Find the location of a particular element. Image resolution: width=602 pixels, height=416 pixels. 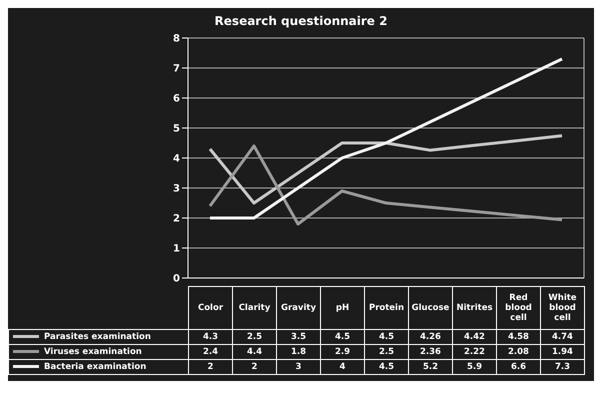

x-tick-label: White blood cell is located at coordinates (562, 308).